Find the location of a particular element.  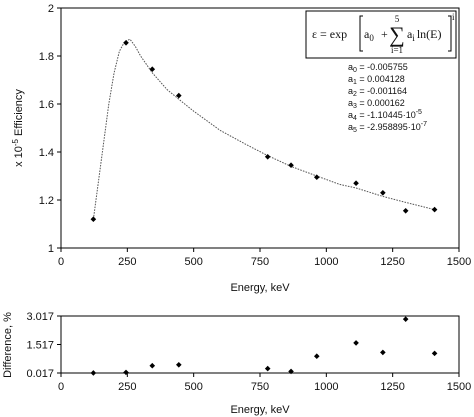

efficiency-x-tick-label: 250 is located at coordinates (127, 262).